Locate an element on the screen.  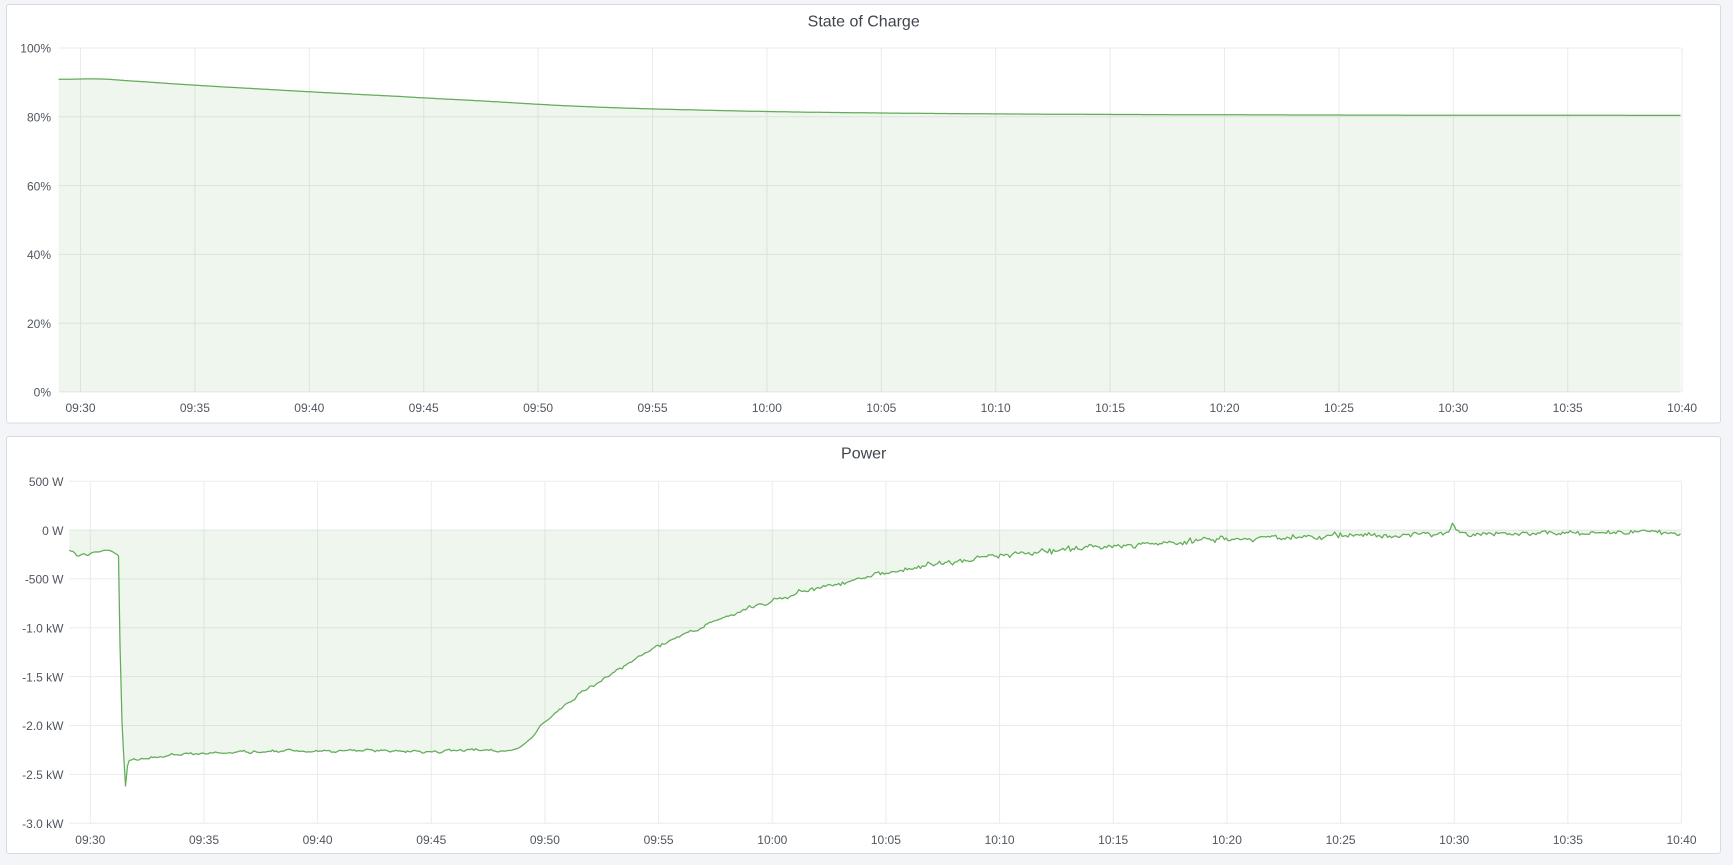
svg-text: -2.0 kW is located at coordinates (43, 726).